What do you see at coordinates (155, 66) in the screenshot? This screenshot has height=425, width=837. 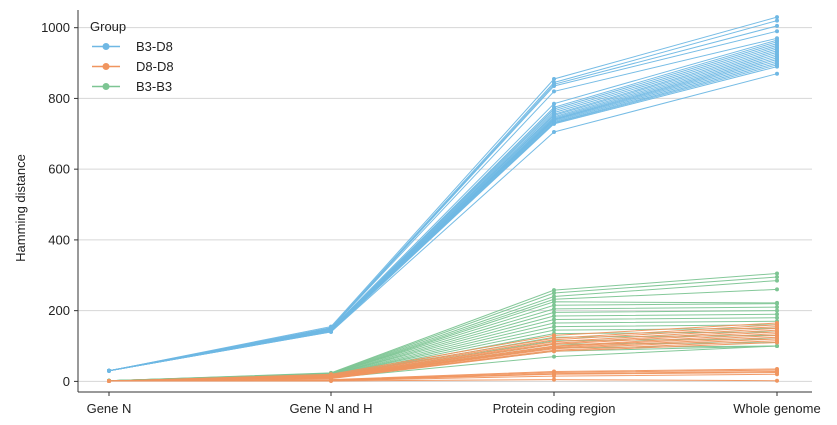 I see `legend-label: D8-D8` at bounding box center [155, 66].